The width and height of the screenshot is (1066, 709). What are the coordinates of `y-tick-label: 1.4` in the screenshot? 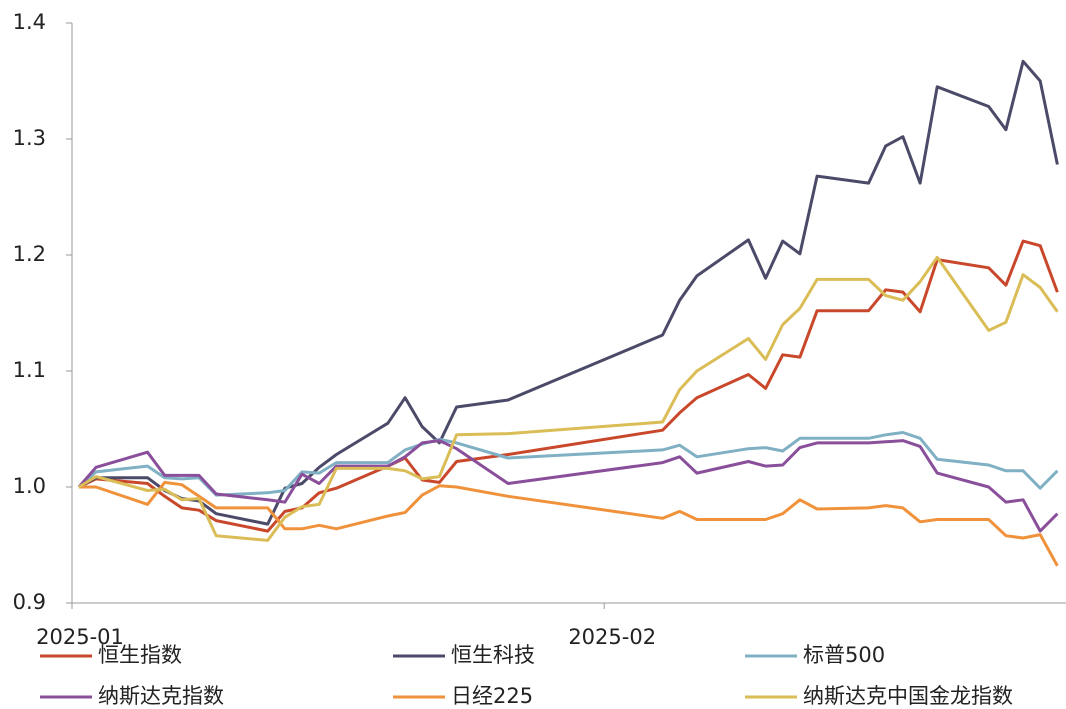 It's located at (29, 22).